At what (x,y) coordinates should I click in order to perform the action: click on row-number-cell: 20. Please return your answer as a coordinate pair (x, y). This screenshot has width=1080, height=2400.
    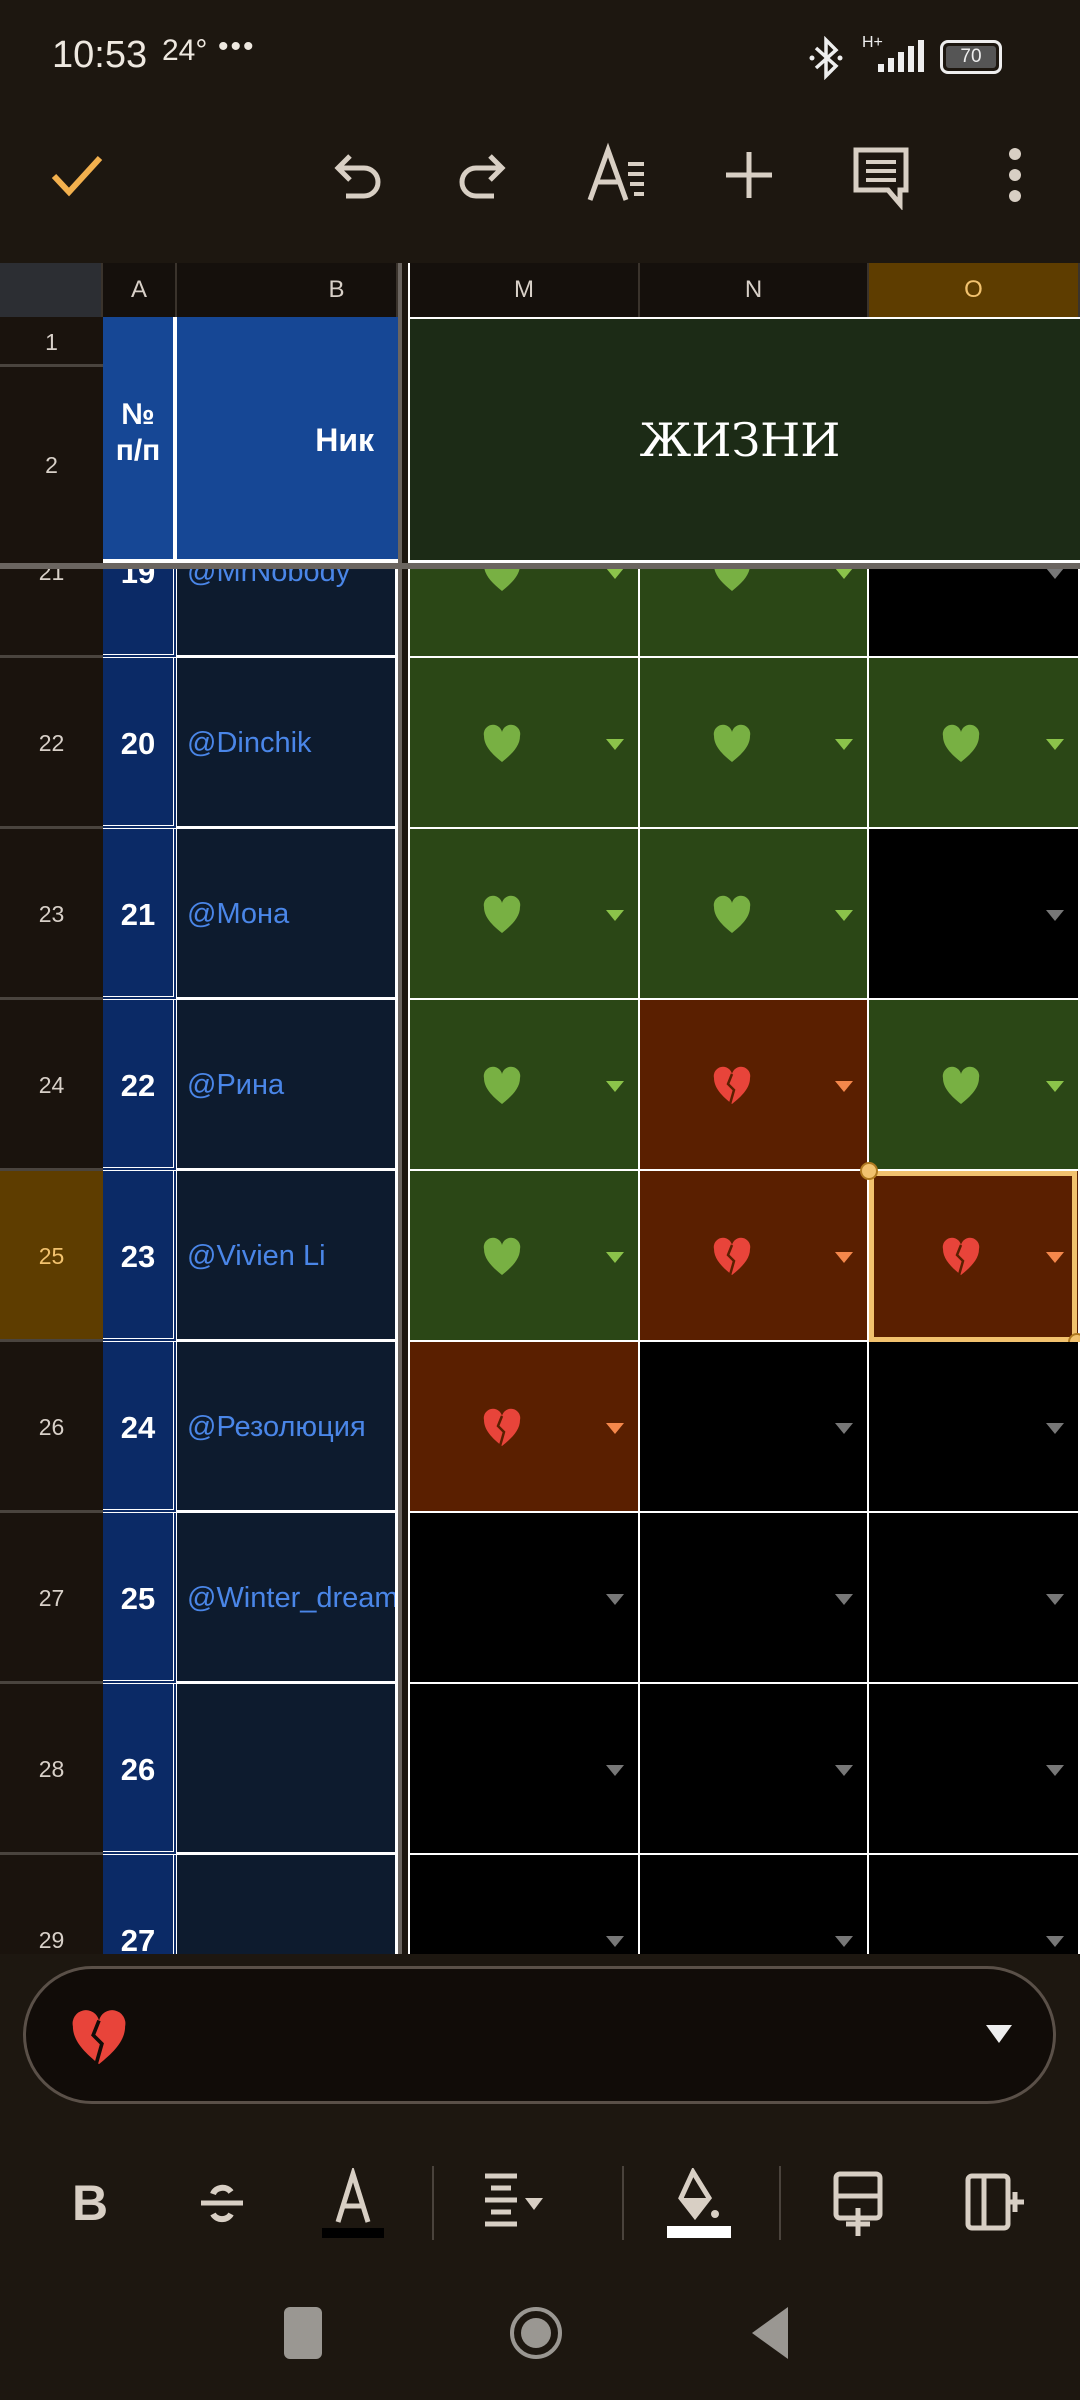
    Looking at the image, I should click on (140, 743).